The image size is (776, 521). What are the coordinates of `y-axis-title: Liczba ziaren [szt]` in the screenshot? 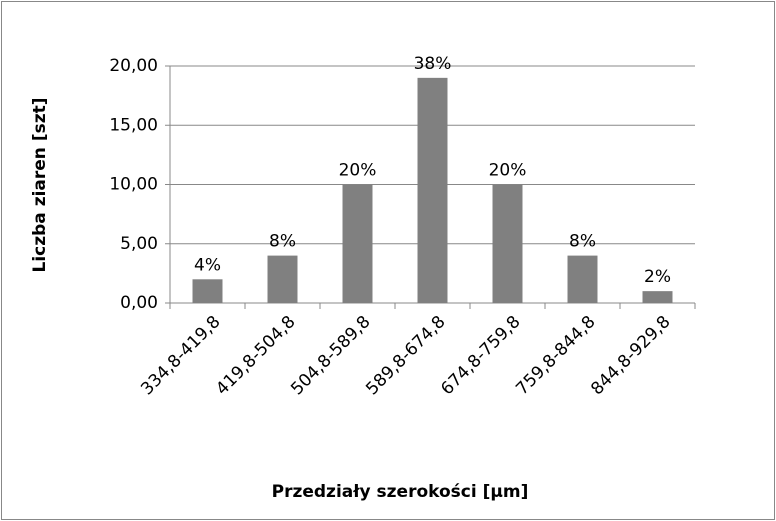 It's located at (40, 185).